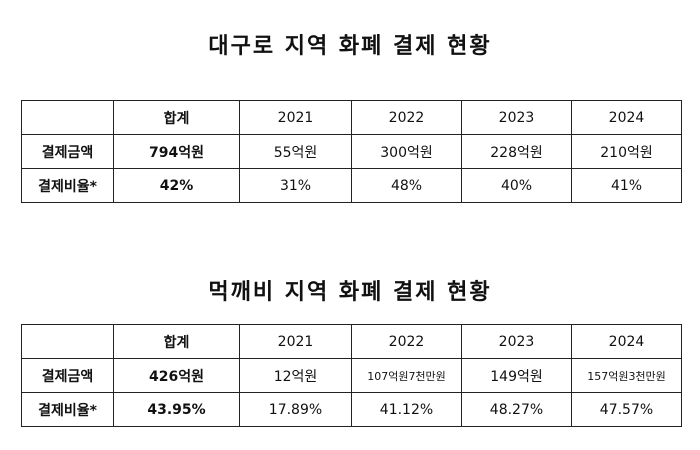 The image size is (700, 450). What do you see at coordinates (406, 185) in the screenshot?
I see `cell-ratio-2022: 48%` at bounding box center [406, 185].